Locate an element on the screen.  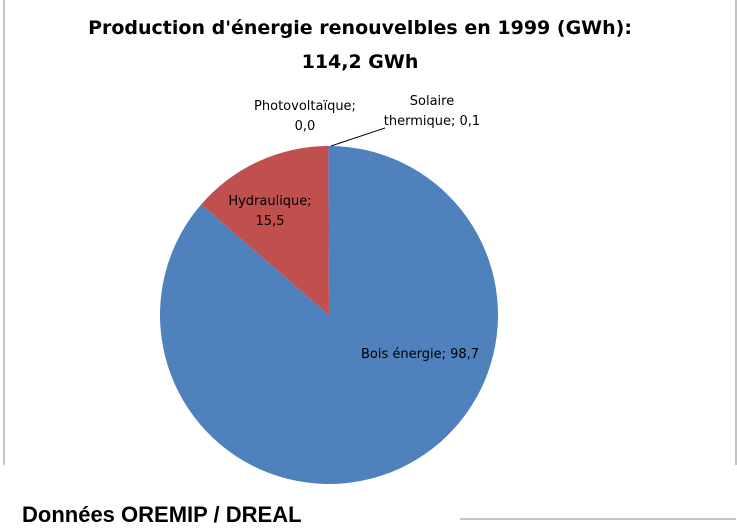
data-label-line: 0,0 is located at coordinates (305, 126).